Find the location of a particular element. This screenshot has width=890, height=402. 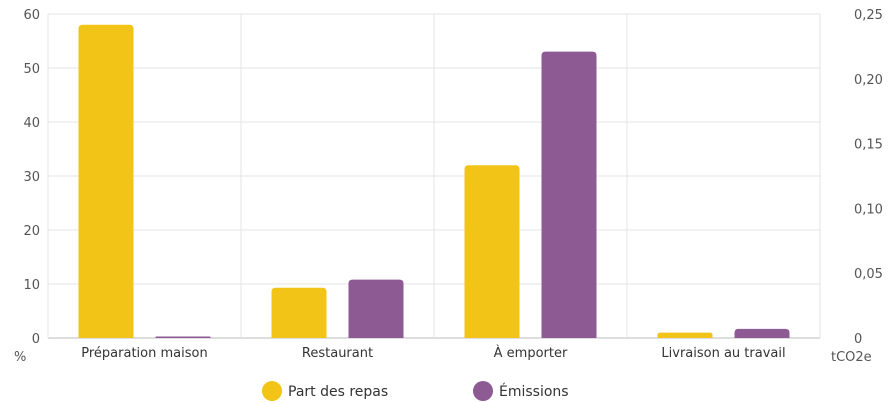

left-tick-label: 60 is located at coordinates (31, 15).